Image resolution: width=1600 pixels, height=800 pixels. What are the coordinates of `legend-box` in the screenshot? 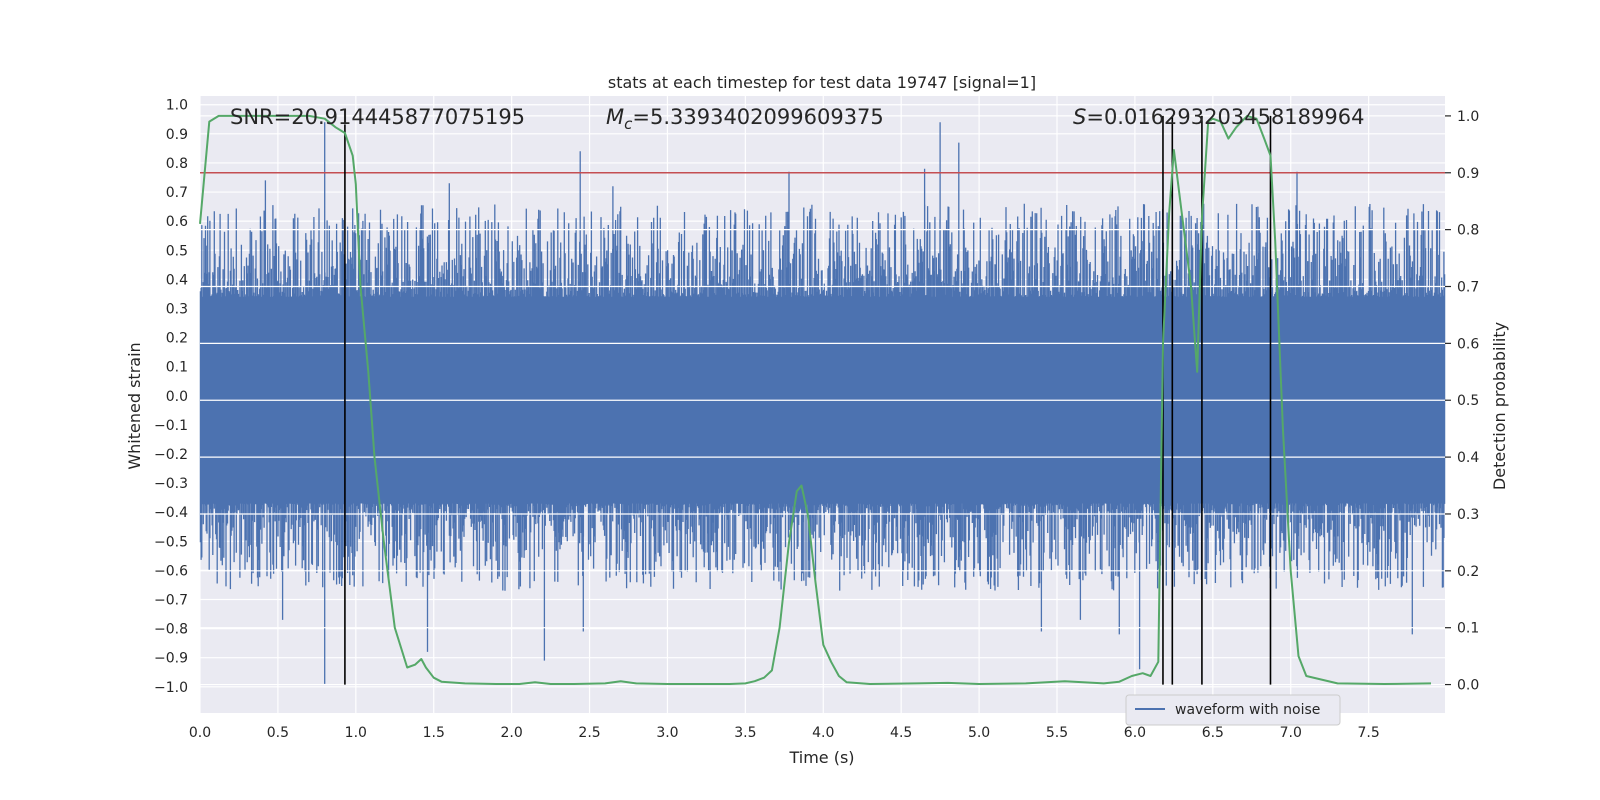 It's located at (1233, 710).